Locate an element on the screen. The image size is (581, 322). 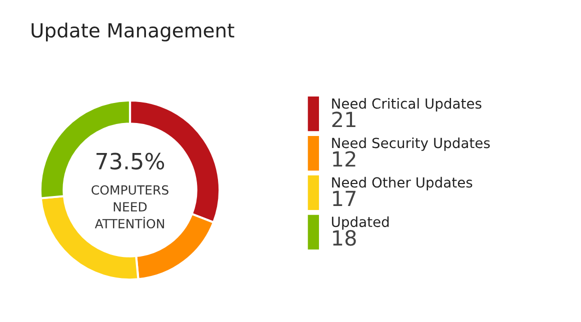
data-label: 12 is located at coordinates (344, 159).